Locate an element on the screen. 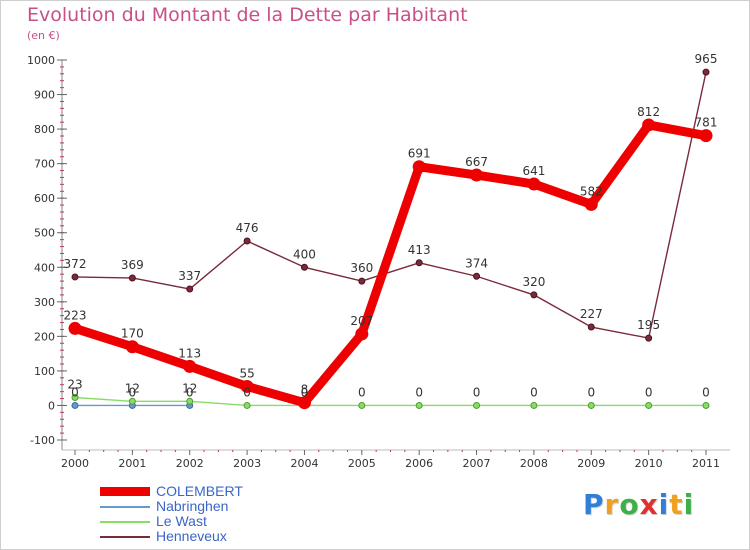  data-label: 476 is located at coordinates (247, 228).